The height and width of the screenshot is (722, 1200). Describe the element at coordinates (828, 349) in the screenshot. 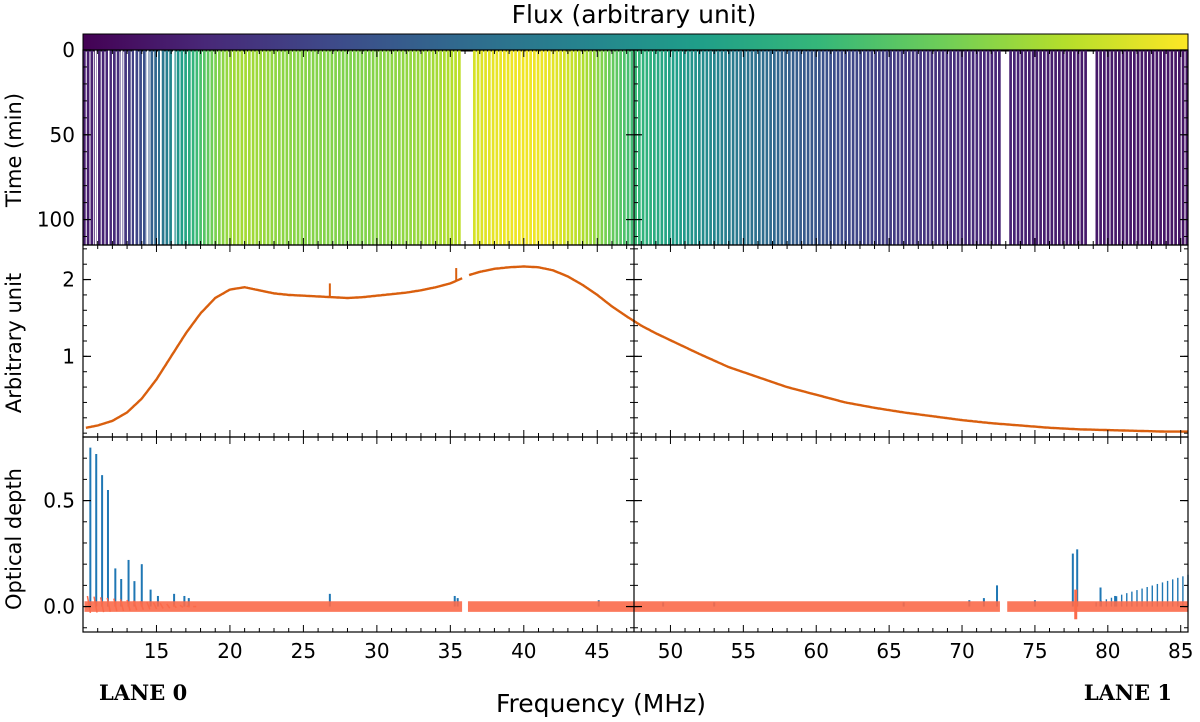

I see `spectrum-line-lane1` at that location.